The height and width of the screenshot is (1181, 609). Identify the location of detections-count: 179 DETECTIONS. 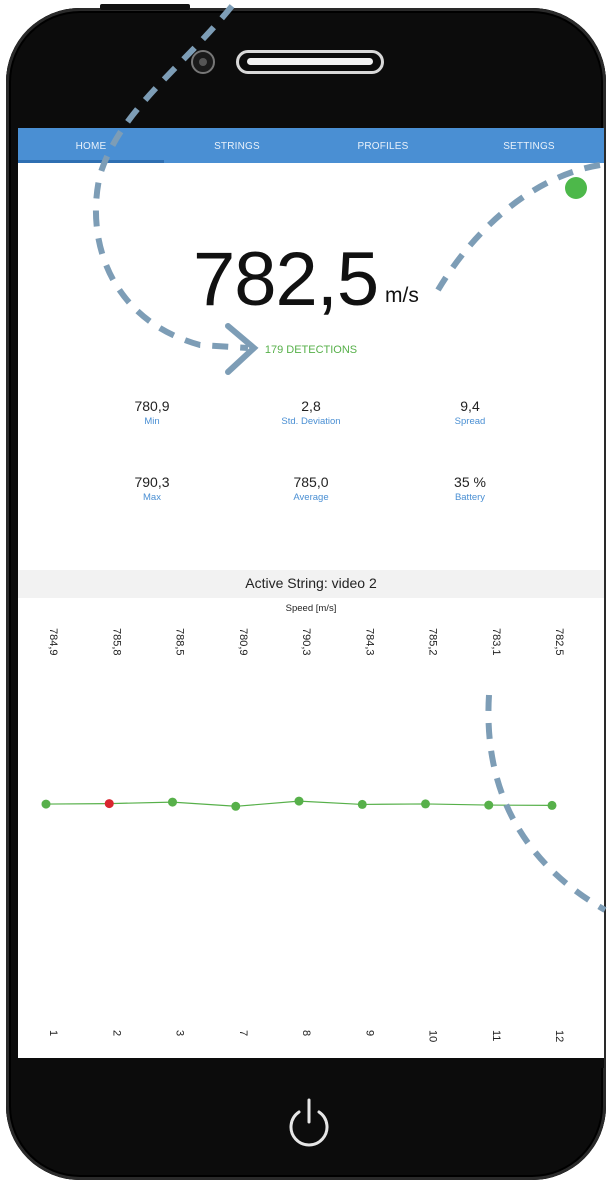
(311, 350).